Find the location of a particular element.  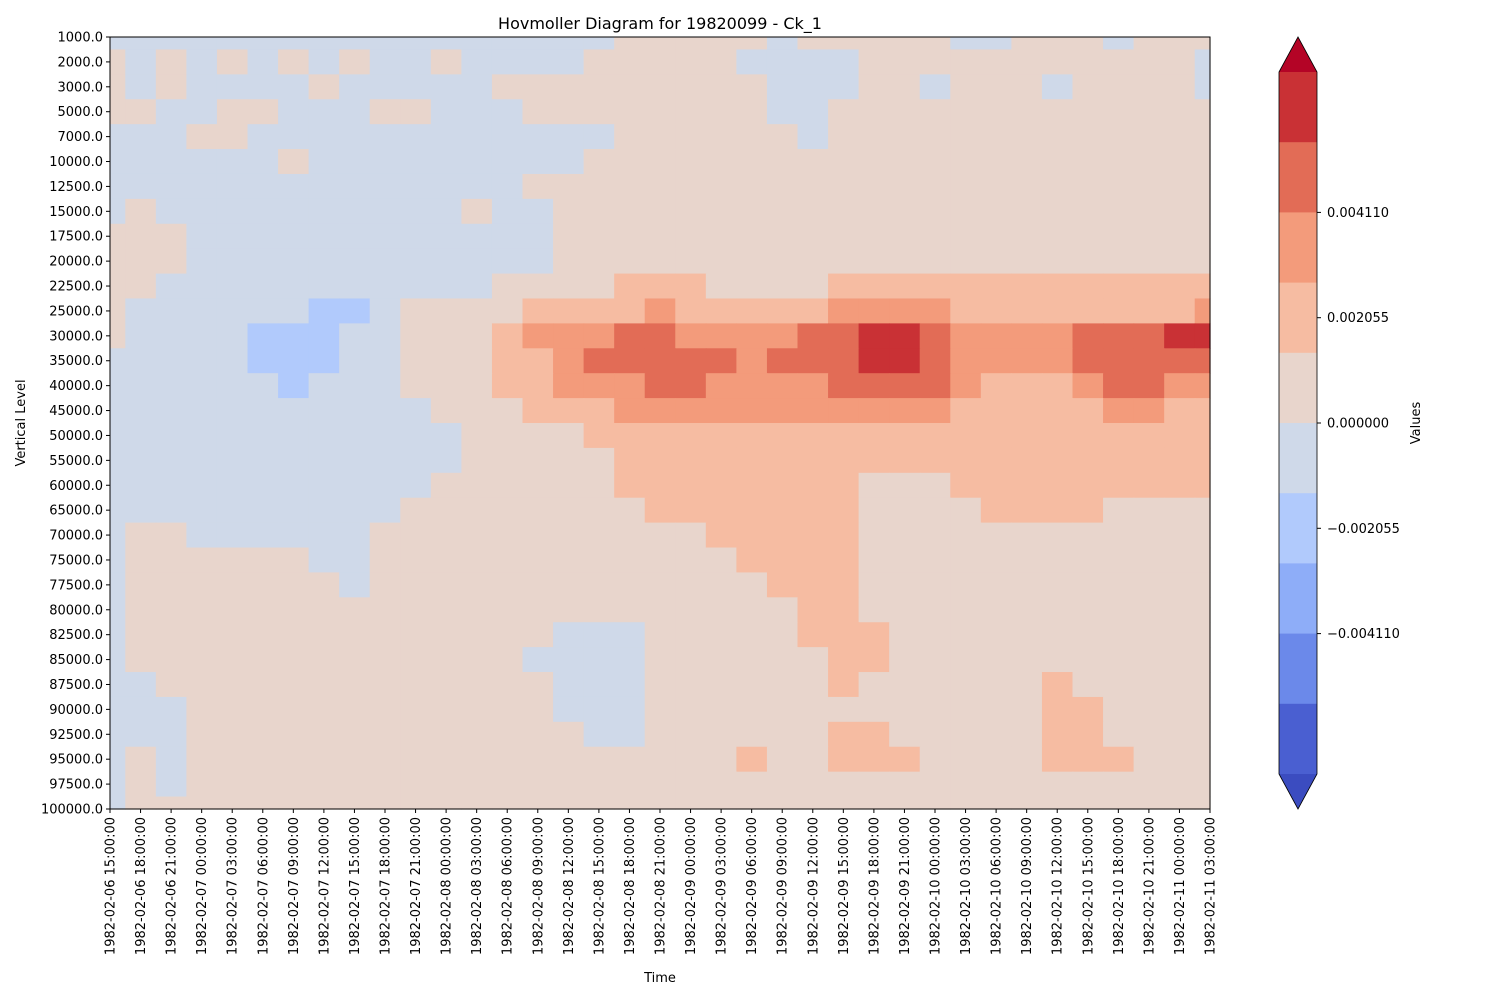

y-tick-label: 30000.0 is located at coordinates (76, 336).